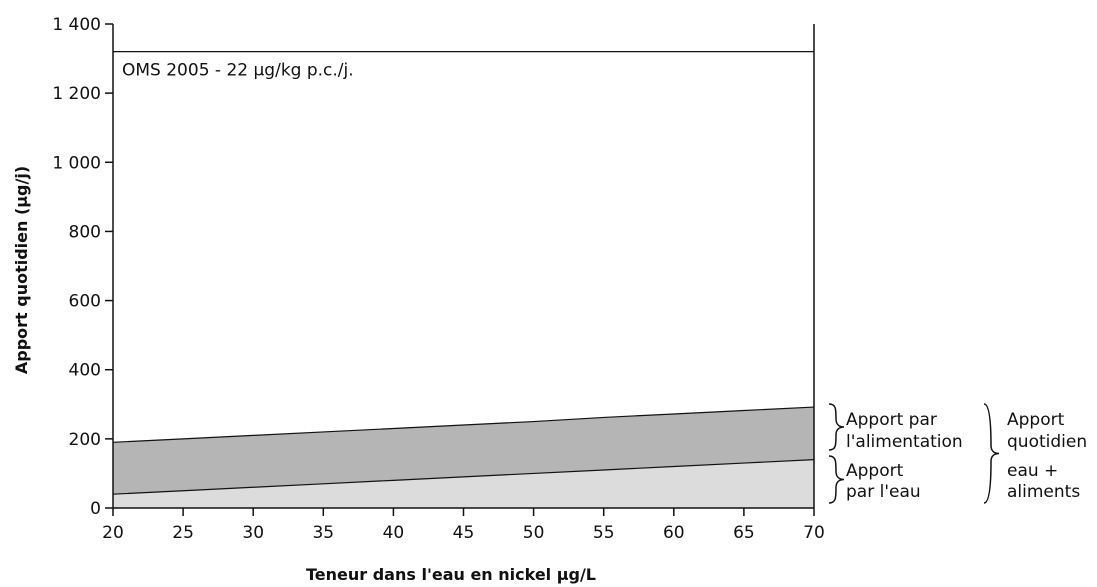  What do you see at coordinates (534, 533) in the screenshot?
I see `x-tick-label: 50` at bounding box center [534, 533].